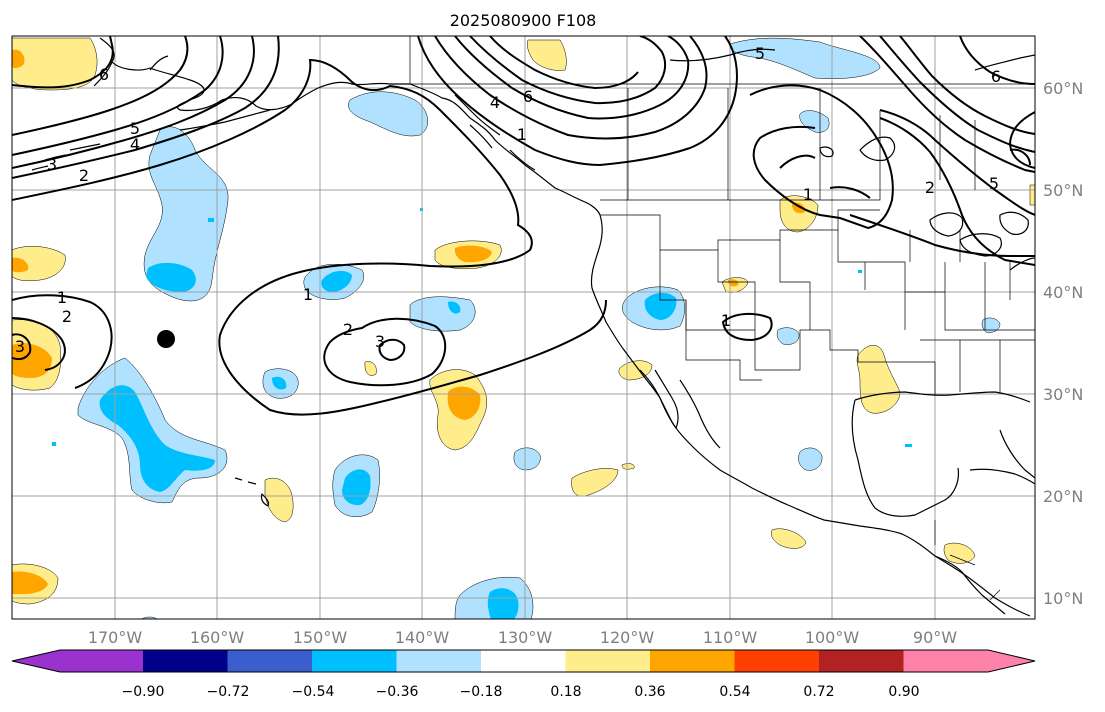 The width and height of the screenshot is (1105, 712). I want to click on lat-label: 10°N, so click(1063, 598).